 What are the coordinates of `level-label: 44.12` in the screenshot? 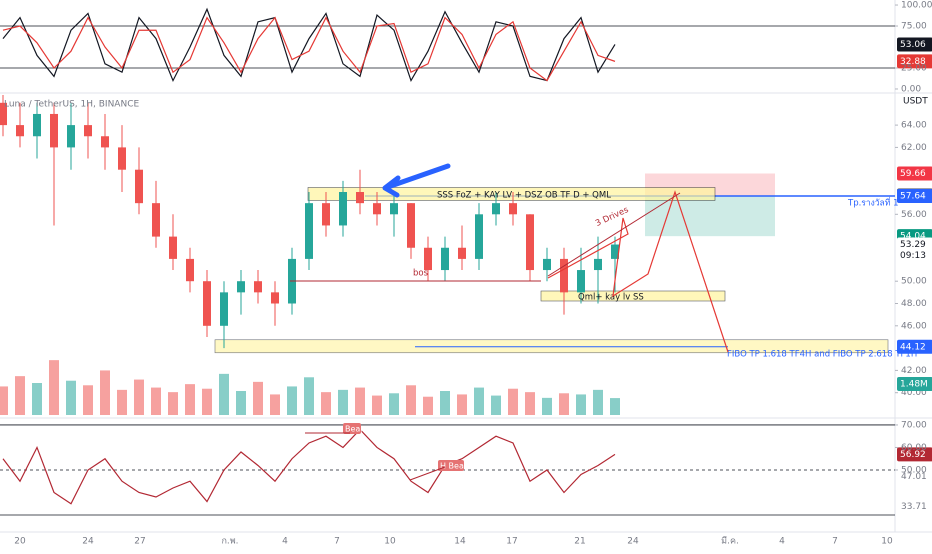 It's located at (913, 347).